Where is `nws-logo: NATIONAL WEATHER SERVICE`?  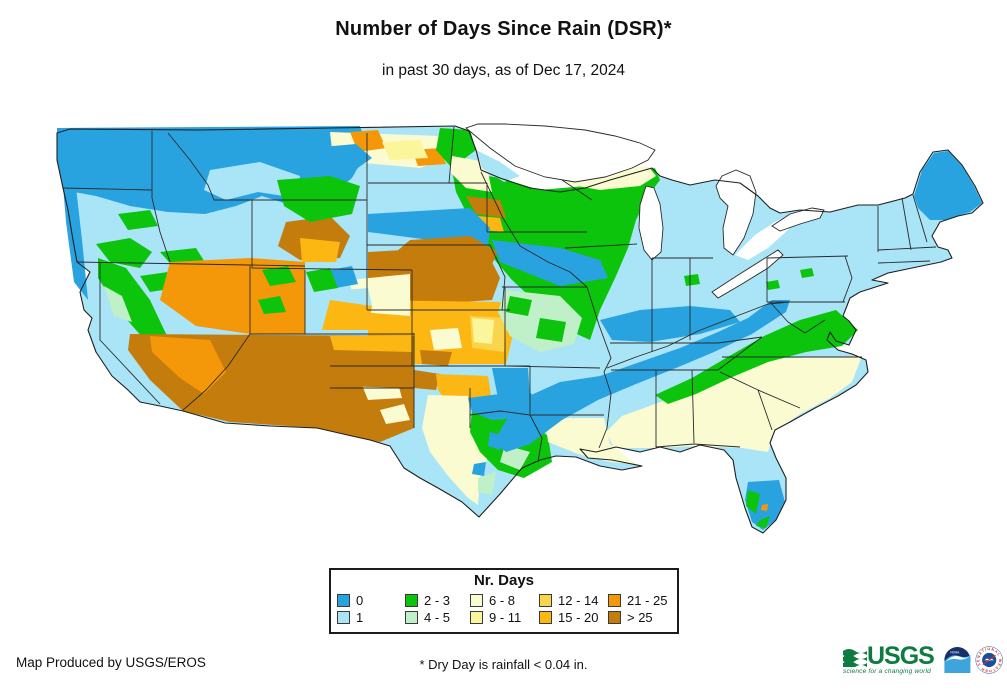 nws-logo: NATIONAL WEATHER SERVICE is located at coordinates (989, 660).